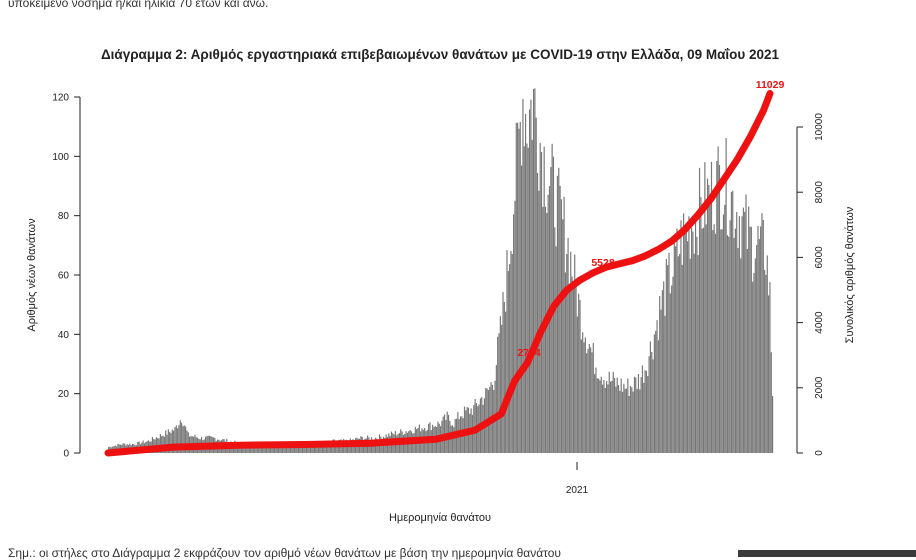  What do you see at coordinates (770, 85) in the screenshot?
I see `annotation-11029: 11029` at bounding box center [770, 85].